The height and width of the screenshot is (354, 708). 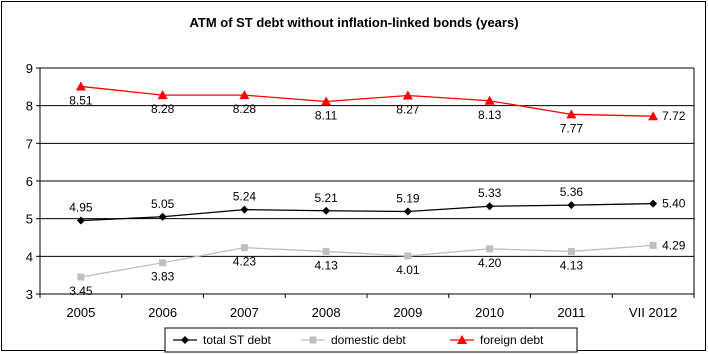 What do you see at coordinates (29, 294) in the screenshot?
I see `y-tick-label: 3` at bounding box center [29, 294].